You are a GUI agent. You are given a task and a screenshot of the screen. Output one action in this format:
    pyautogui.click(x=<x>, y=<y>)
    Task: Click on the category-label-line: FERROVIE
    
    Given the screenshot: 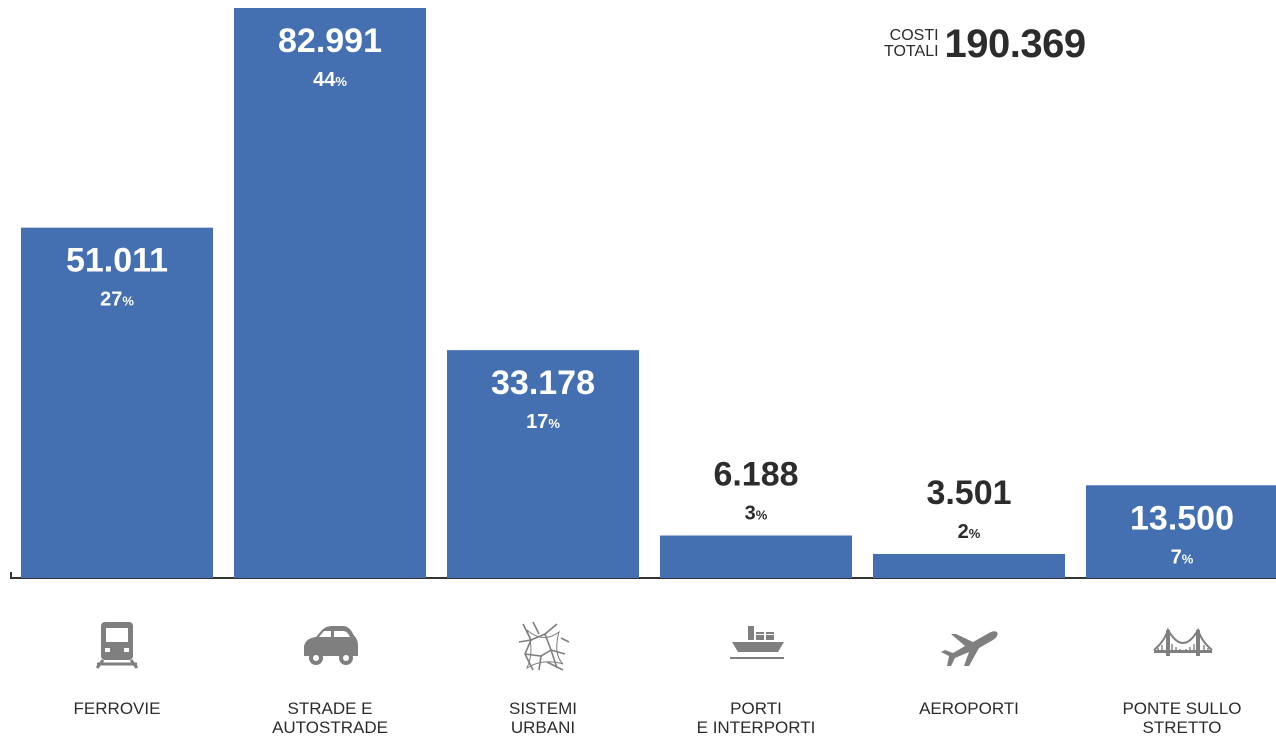 What is the action you would take?
    pyautogui.click(x=117, y=708)
    